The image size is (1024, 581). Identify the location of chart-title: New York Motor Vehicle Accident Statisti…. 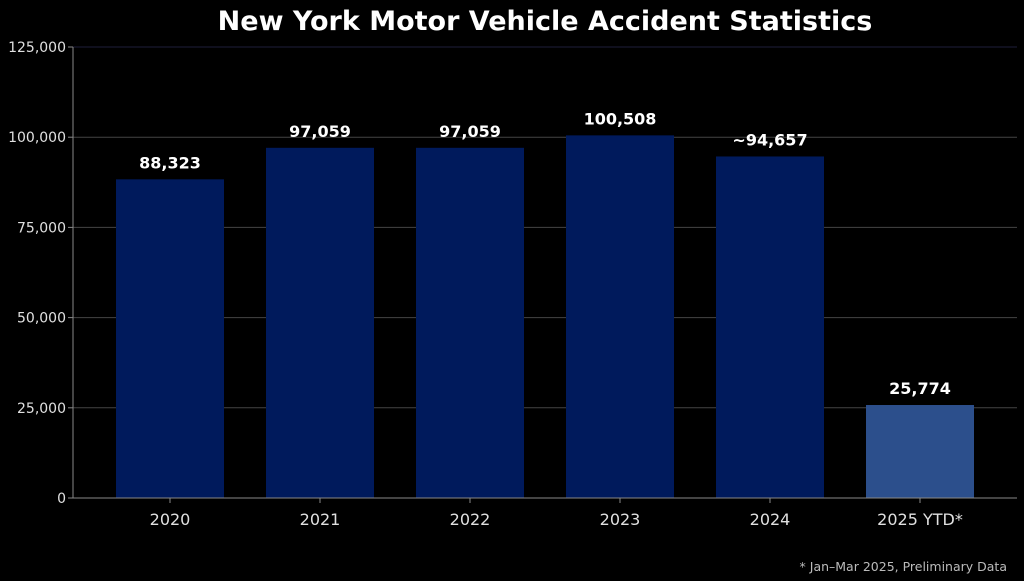
(545, 21).